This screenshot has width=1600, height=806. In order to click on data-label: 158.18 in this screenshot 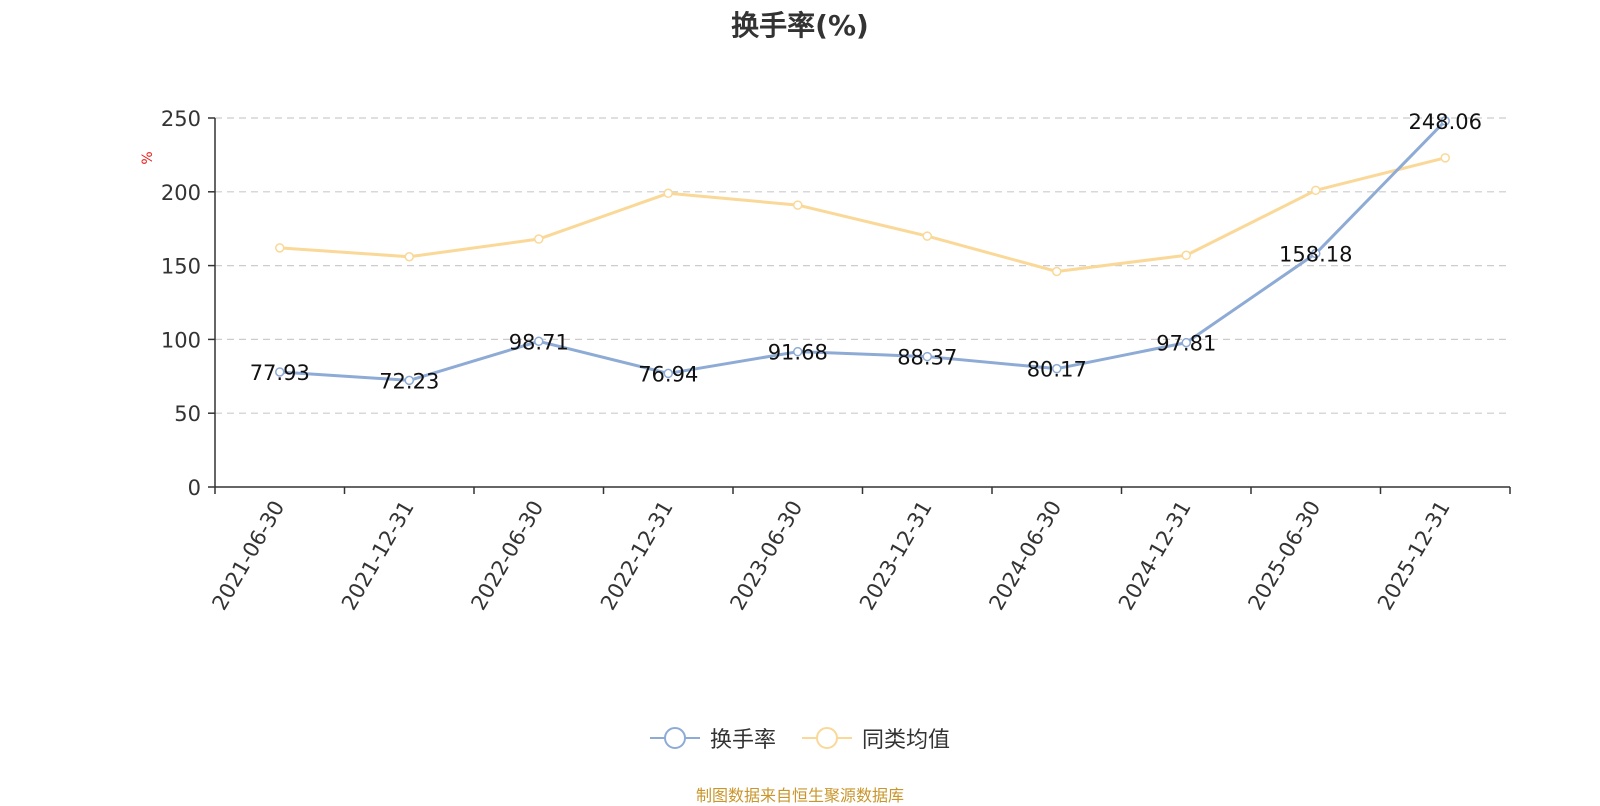, I will do `click(1315, 255)`.